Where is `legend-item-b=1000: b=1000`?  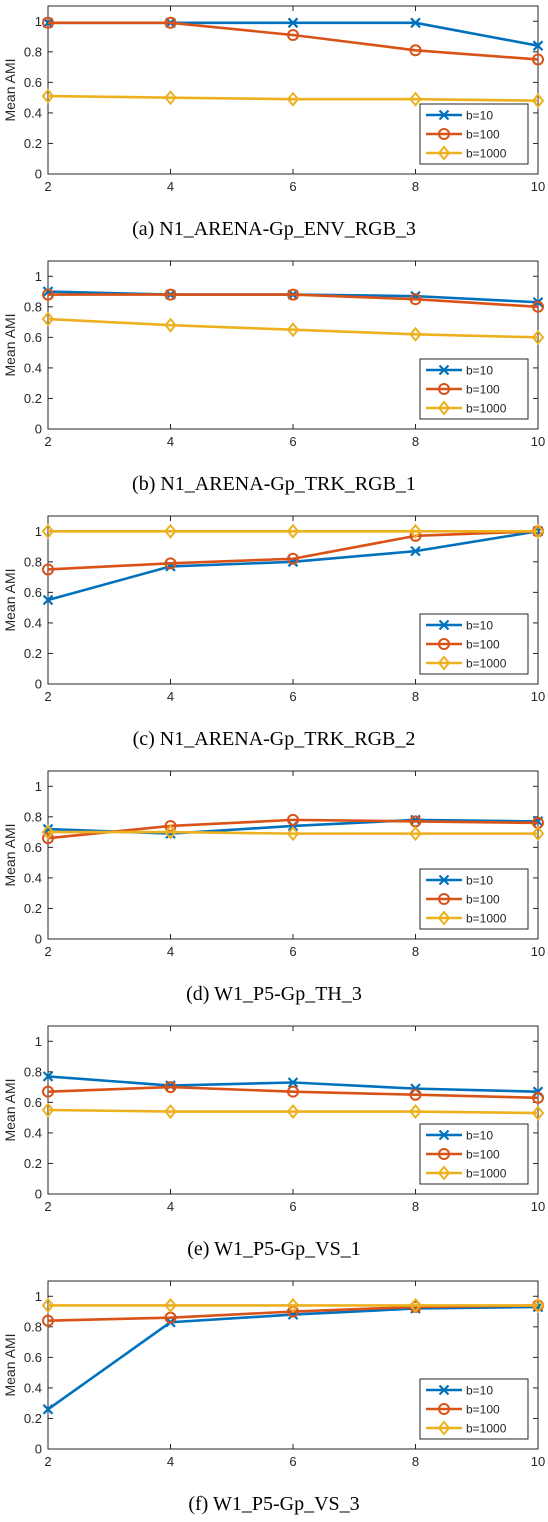 legend-item-b=1000: b=1000 is located at coordinates (466, 153).